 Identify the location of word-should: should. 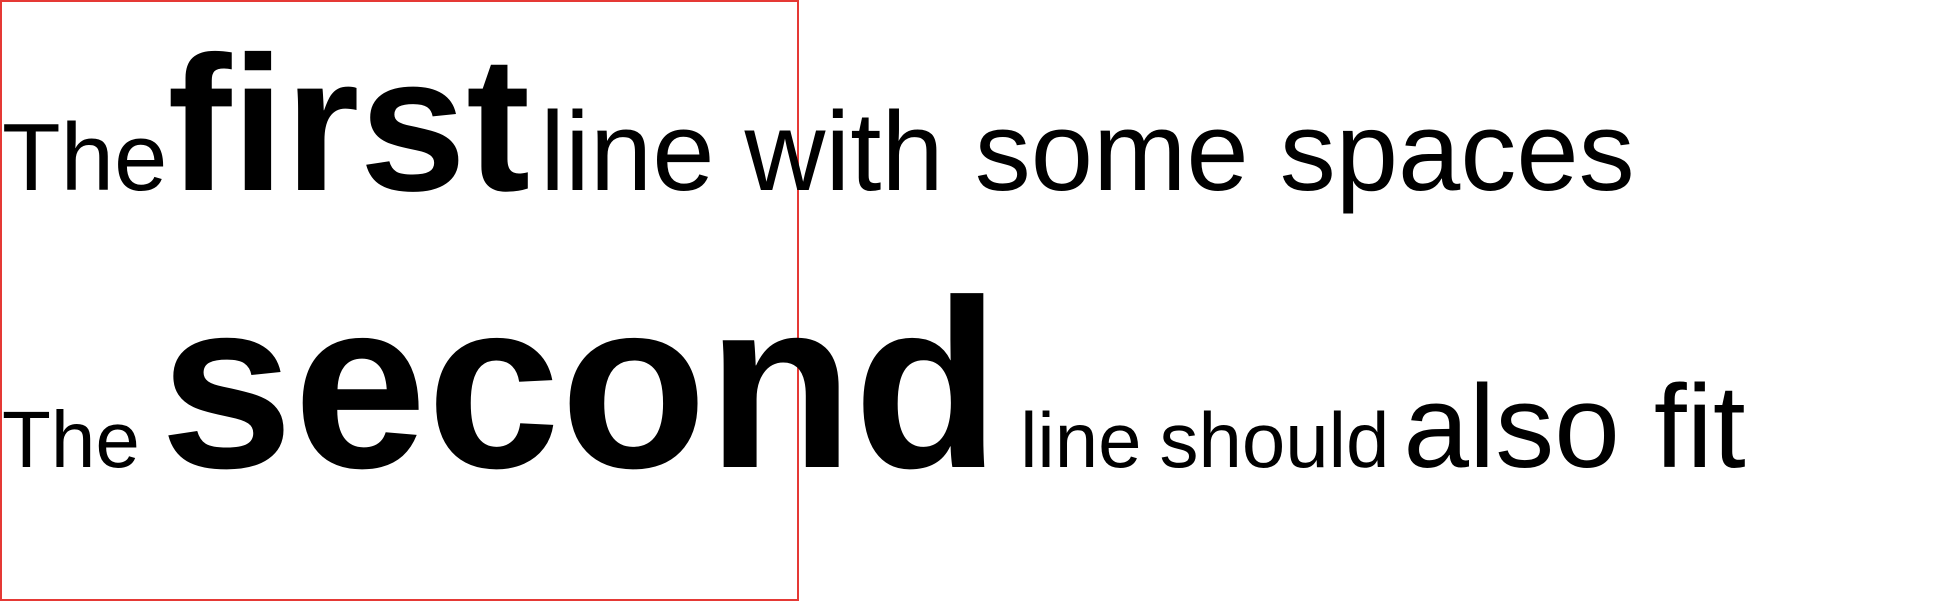
(1274, 440).